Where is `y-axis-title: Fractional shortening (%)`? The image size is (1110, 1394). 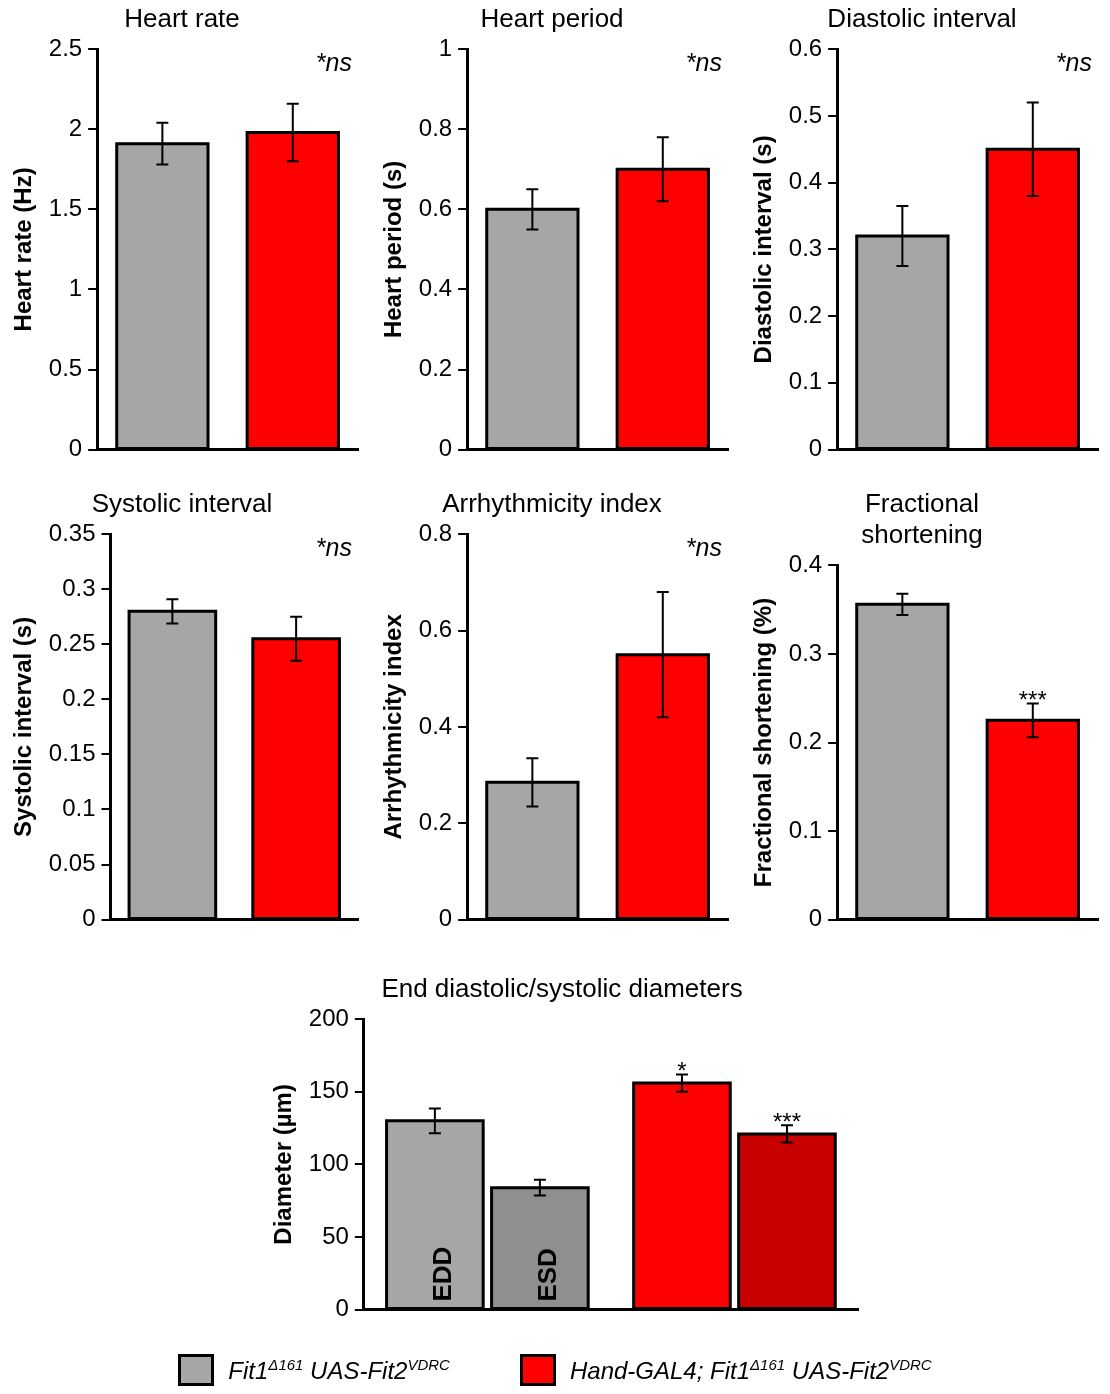 y-axis-title: Fractional shortening (%) is located at coordinates (763, 742).